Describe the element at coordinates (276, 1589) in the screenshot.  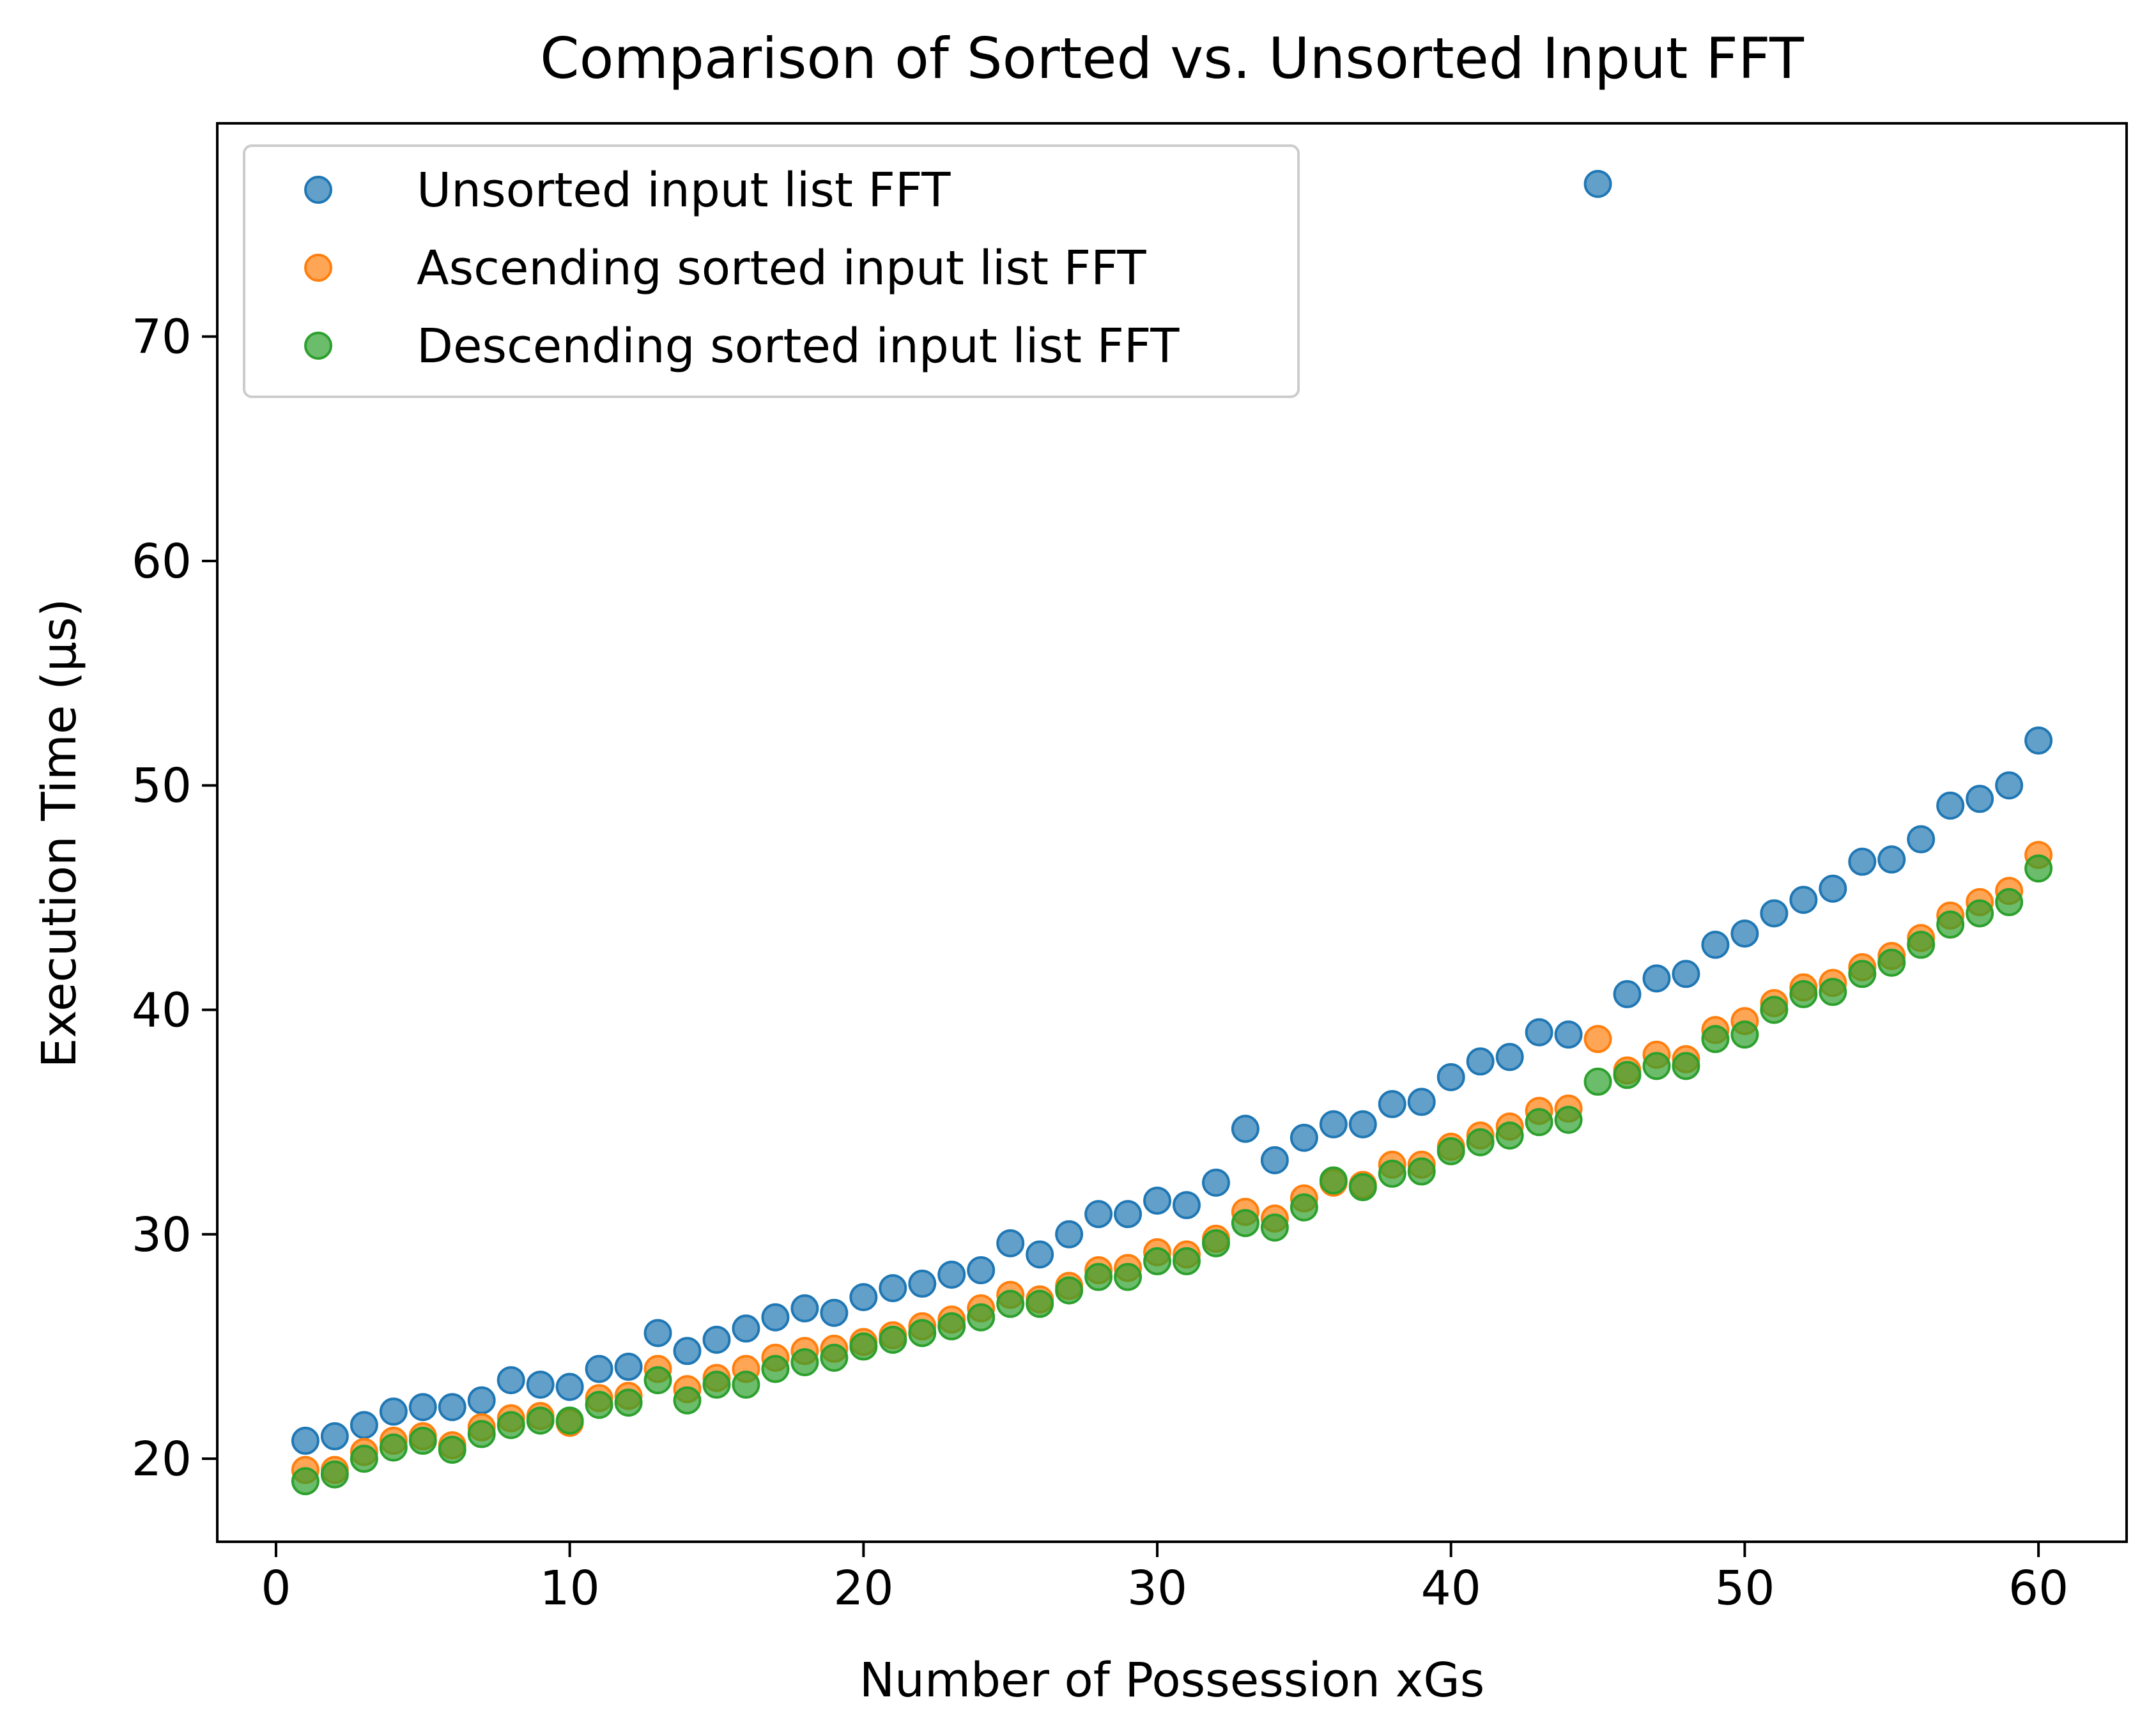
I see `x-tick-label: 0` at that location.